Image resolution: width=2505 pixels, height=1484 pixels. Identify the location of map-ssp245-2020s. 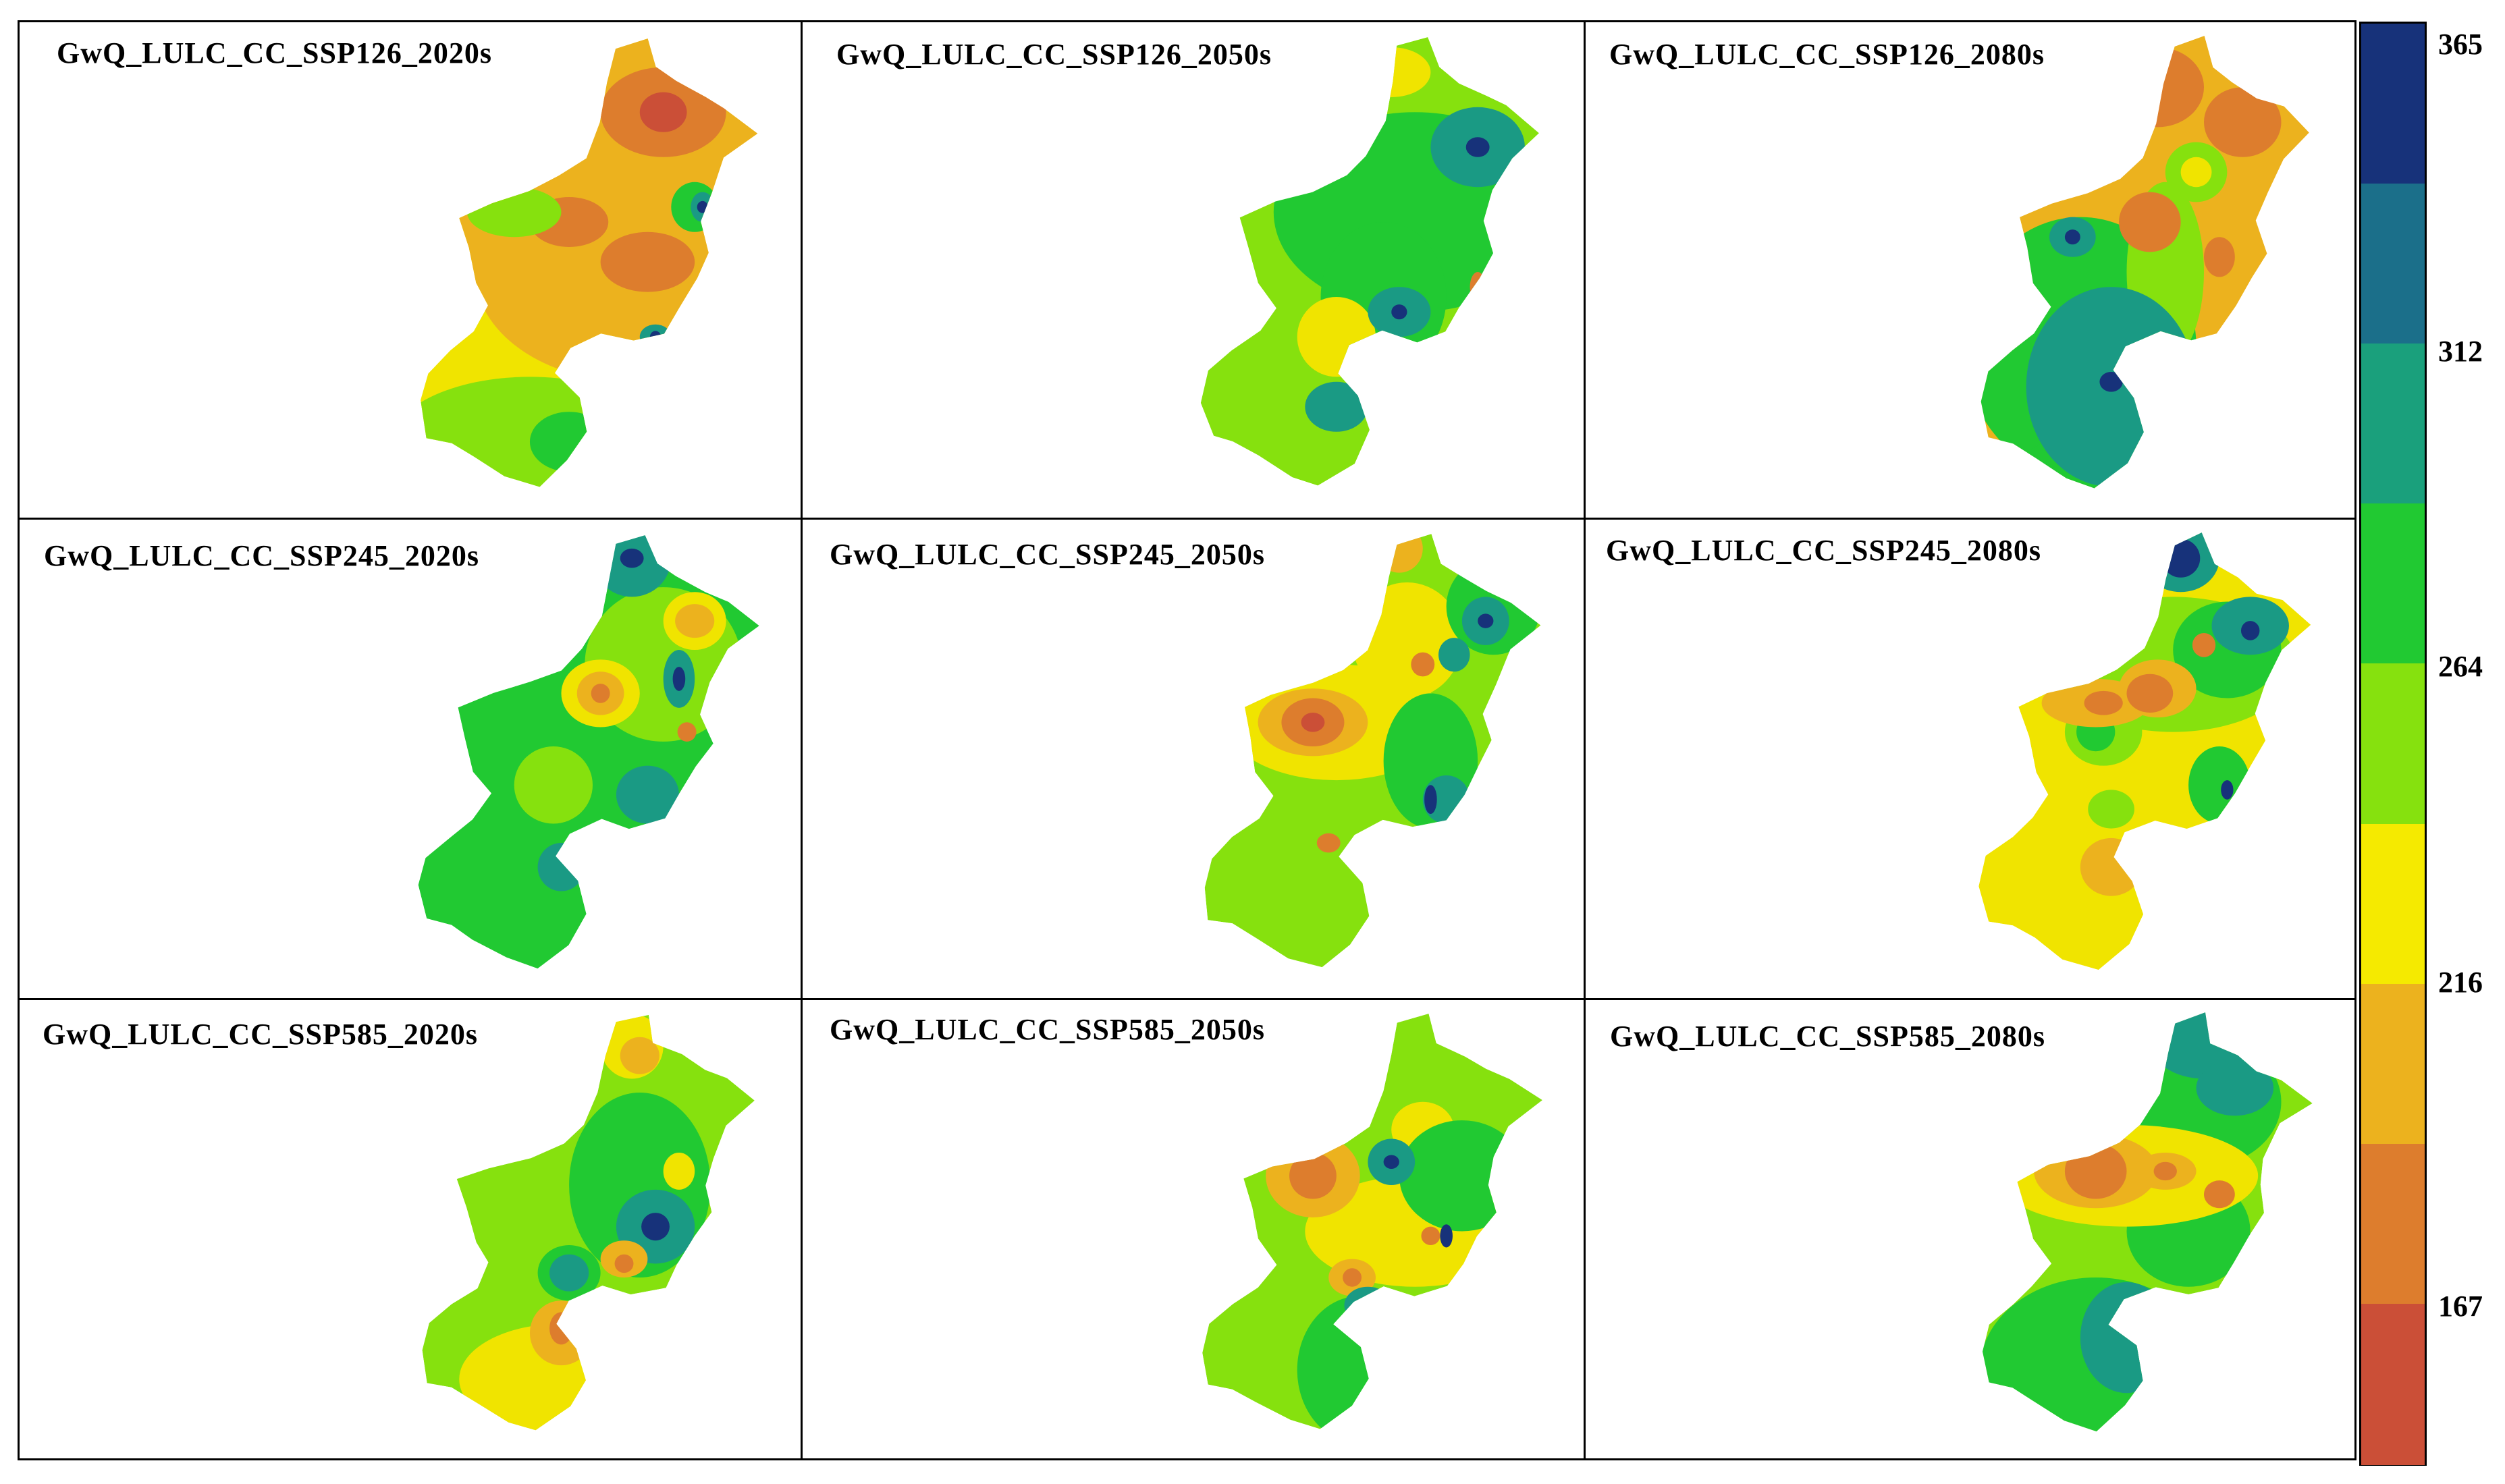
(589, 752).